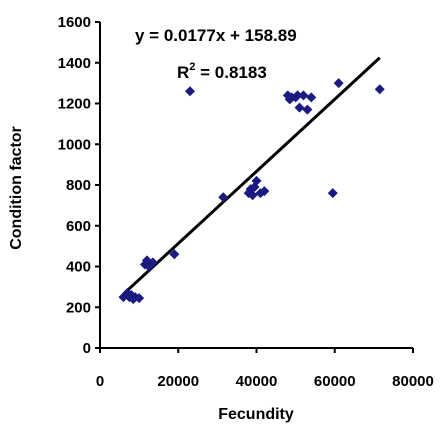 The image size is (444, 430). I want to click on x-tick-label: 80000, so click(413, 381).